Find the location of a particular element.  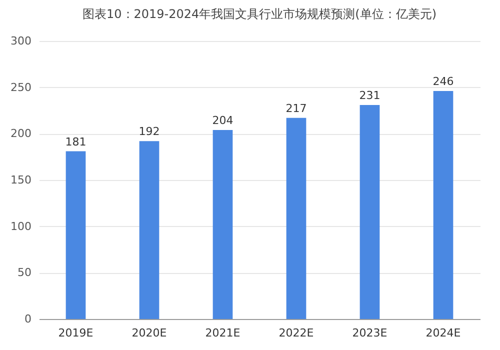

y-tick-label: 300 is located at coordinates (21, 41).